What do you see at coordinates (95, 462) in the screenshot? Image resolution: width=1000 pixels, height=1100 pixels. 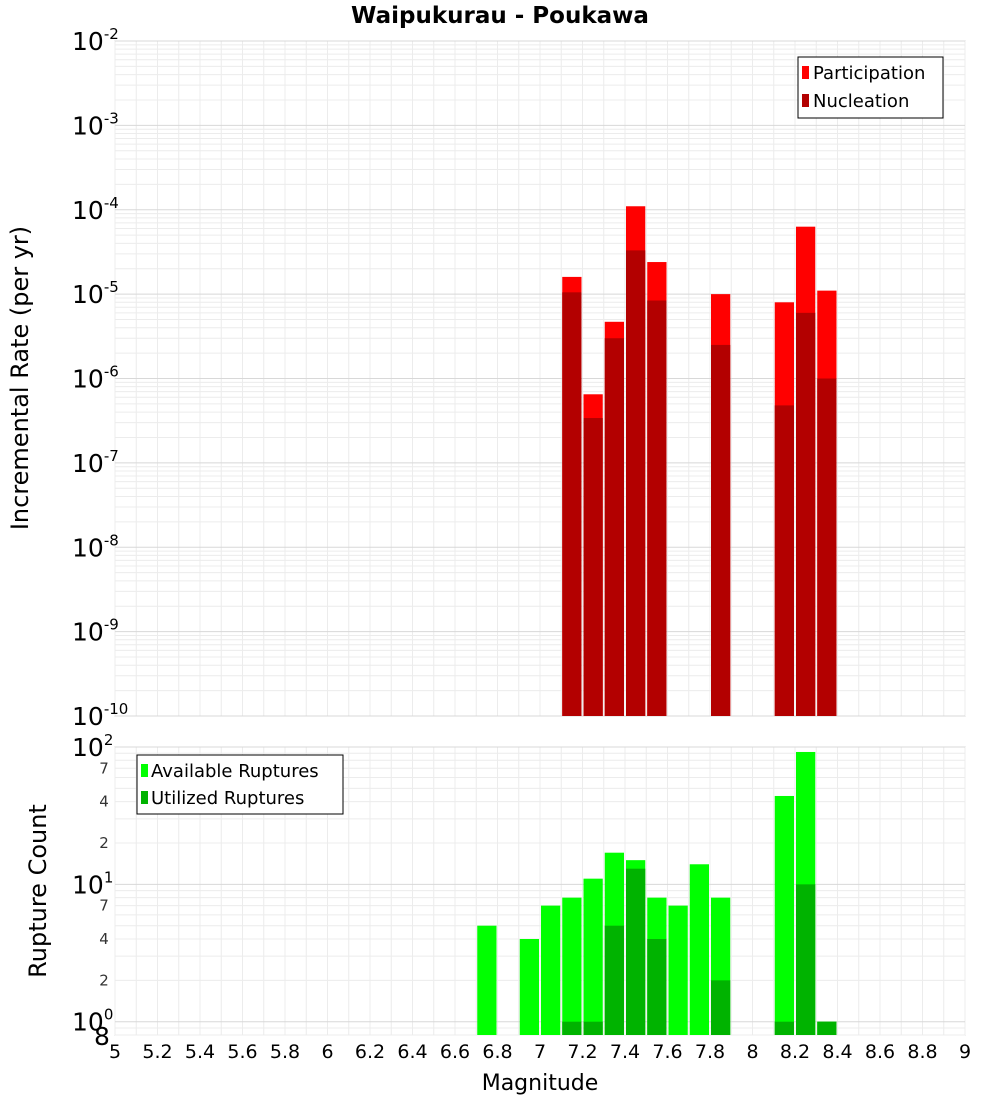 I see `rate-y-tick-label: 10⁻⁷` at bounding box center [95, 462].